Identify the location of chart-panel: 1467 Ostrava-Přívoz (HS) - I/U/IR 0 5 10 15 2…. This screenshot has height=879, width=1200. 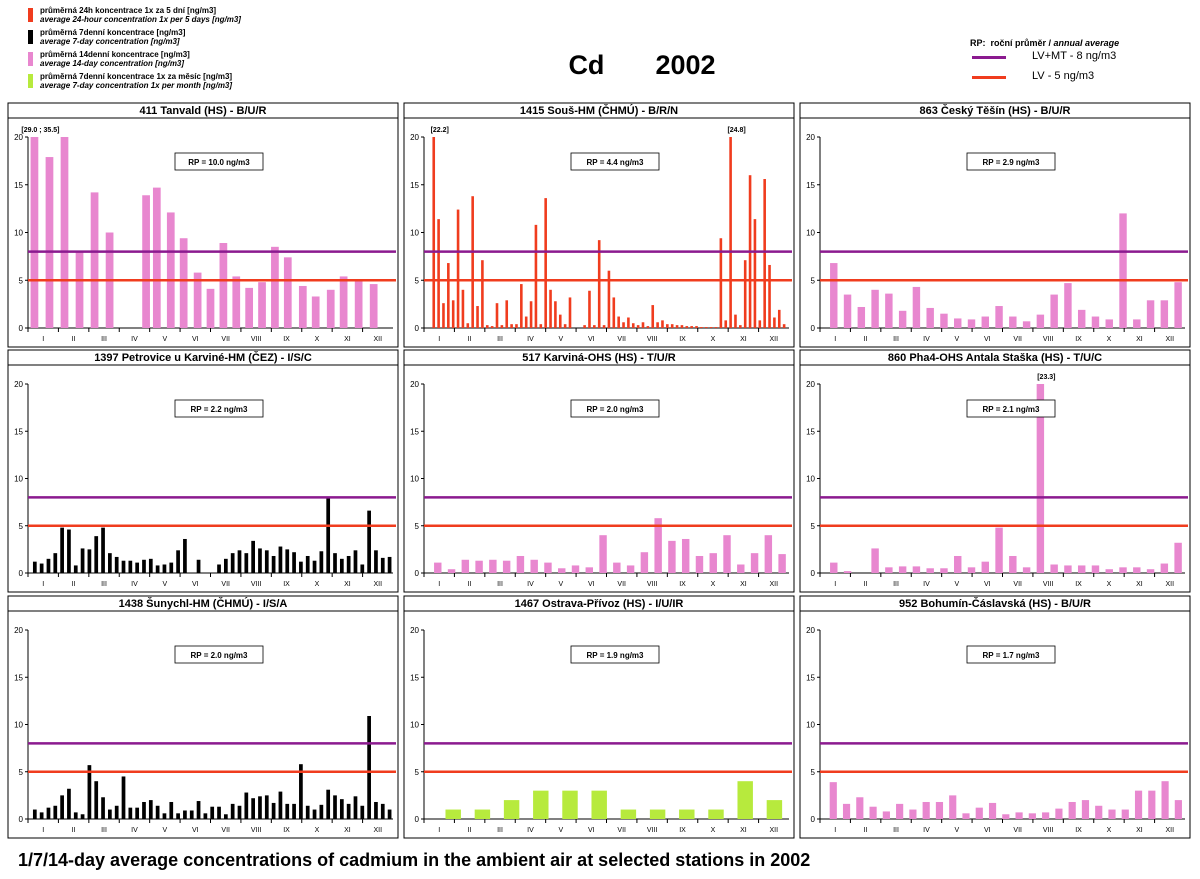
(599, 717).